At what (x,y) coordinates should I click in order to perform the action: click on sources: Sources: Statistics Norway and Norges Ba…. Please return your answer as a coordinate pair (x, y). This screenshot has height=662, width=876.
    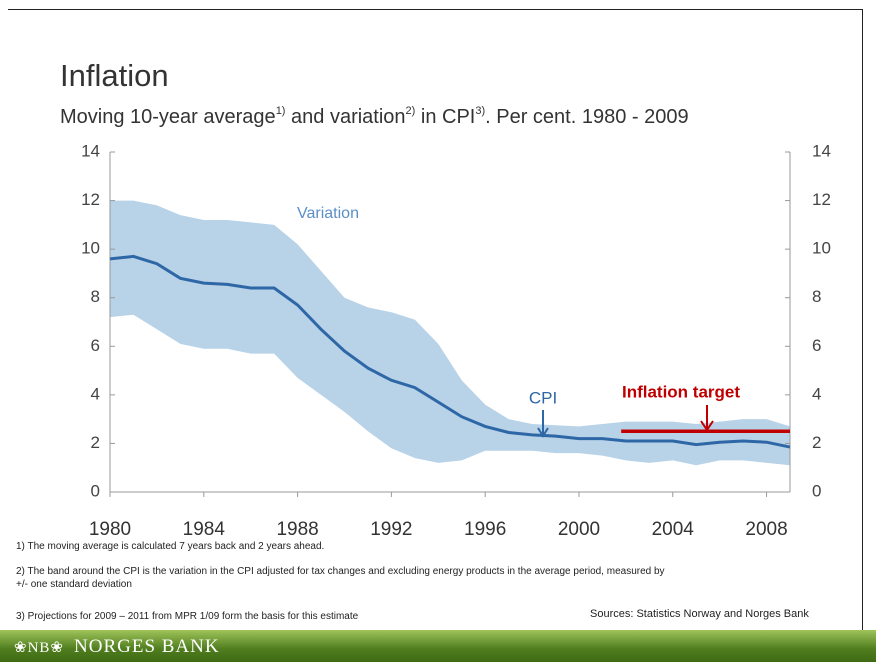
    Looking at the image, I should click on (699, 614).